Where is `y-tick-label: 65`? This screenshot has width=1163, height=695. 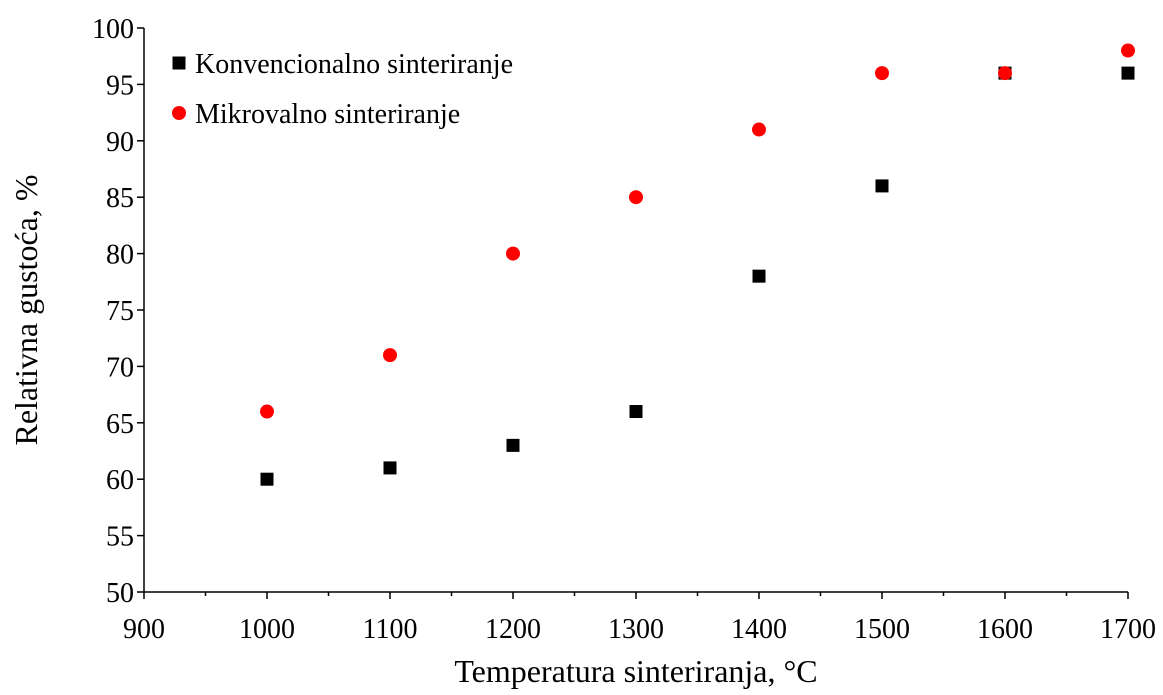 y-tick-label: 65 is located at coordinates (120, 424).